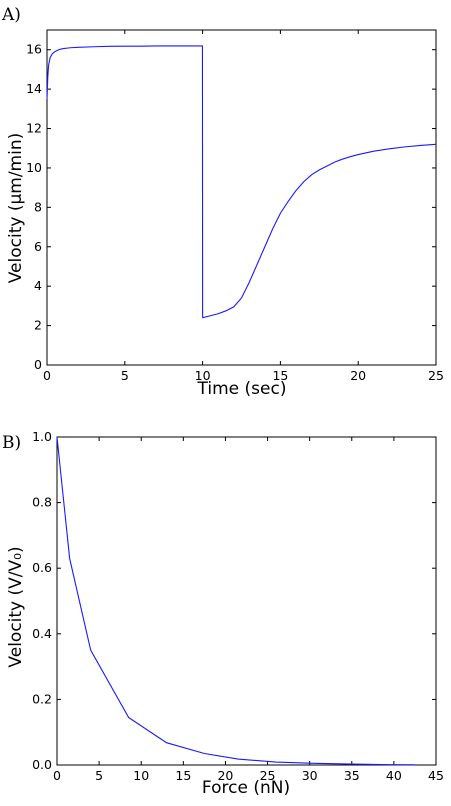 This screenshot has height=806, width=451. What do you see at coordinates (183, 775) in the screenshot?
I see `chart-b-xtick-label: 15` at bounding box center [183, 775].